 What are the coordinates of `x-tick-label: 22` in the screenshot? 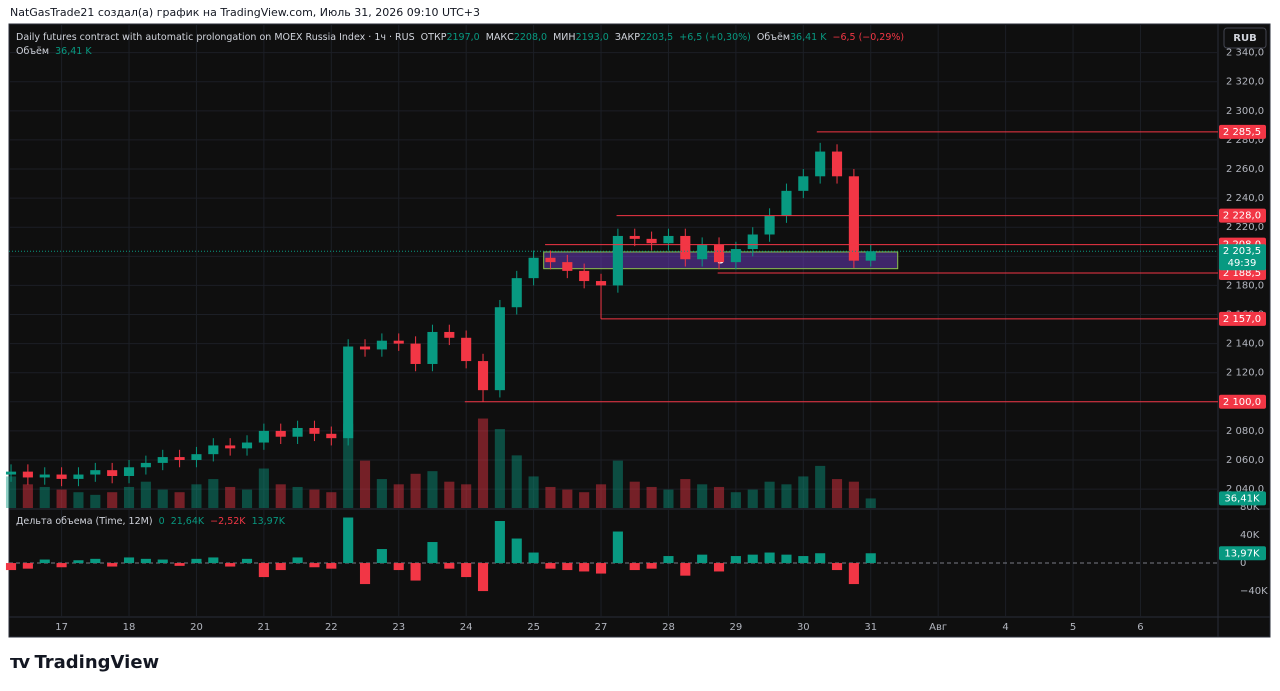 It's located at (331, 627).